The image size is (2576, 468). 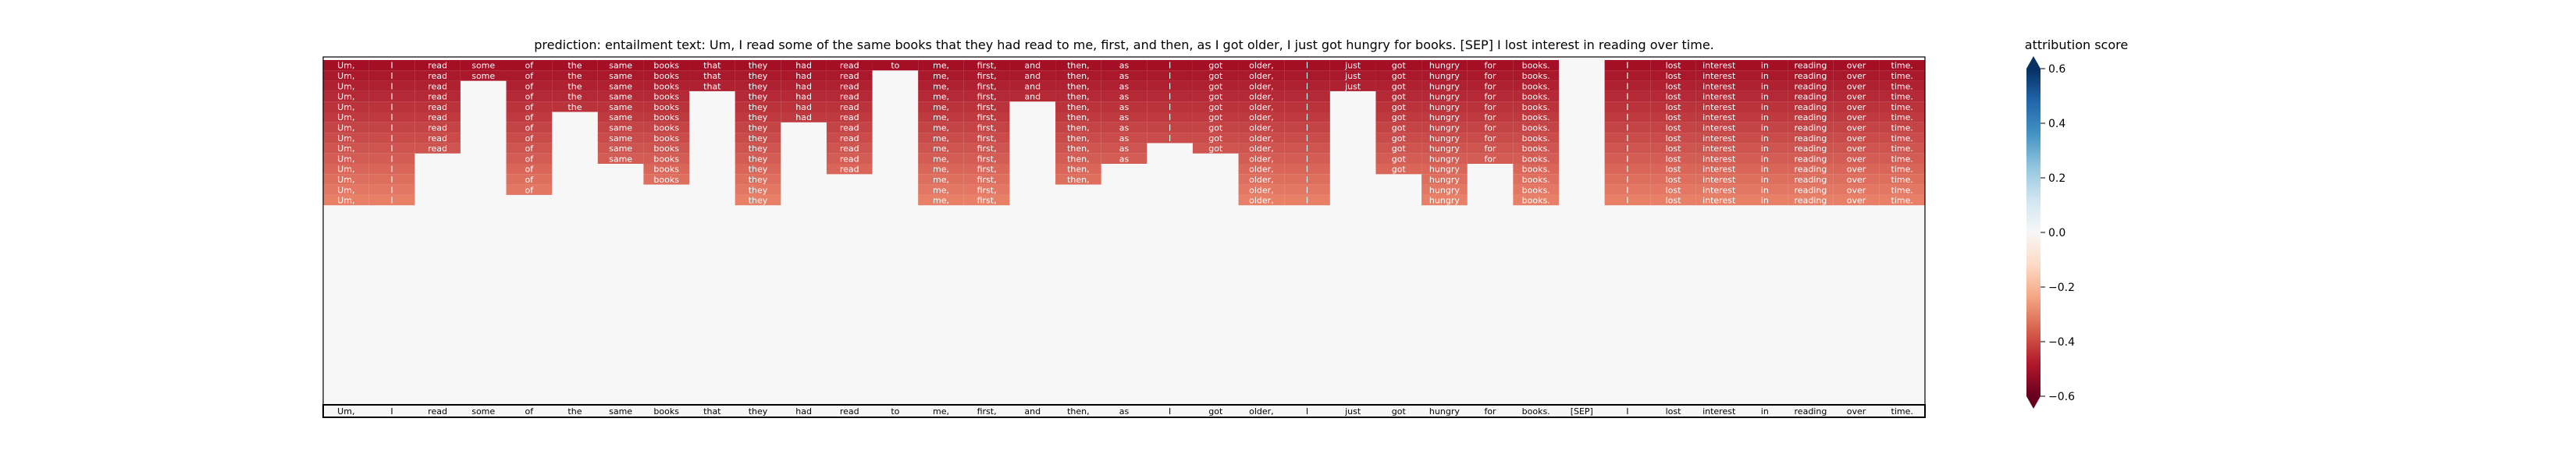 What do you see at coordinates (2076, 45) in the screenshot?
I see `colorbar-label: attribution score` at bounding box center [2076, 45].